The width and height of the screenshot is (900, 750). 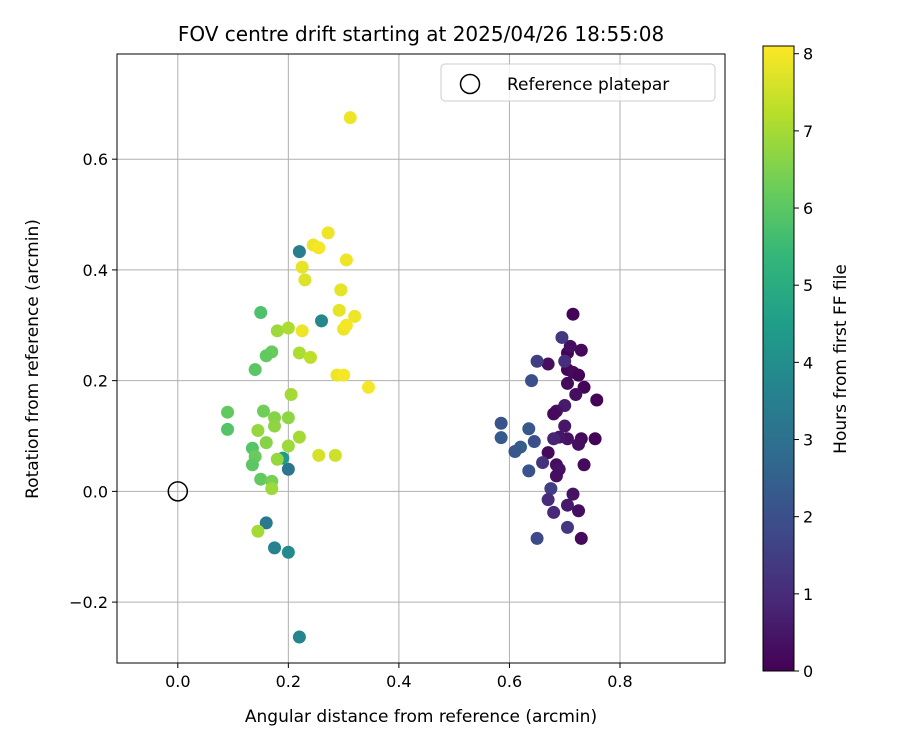 I want to click on colorbar-tick-label: 7, so click(x=808, y=131).